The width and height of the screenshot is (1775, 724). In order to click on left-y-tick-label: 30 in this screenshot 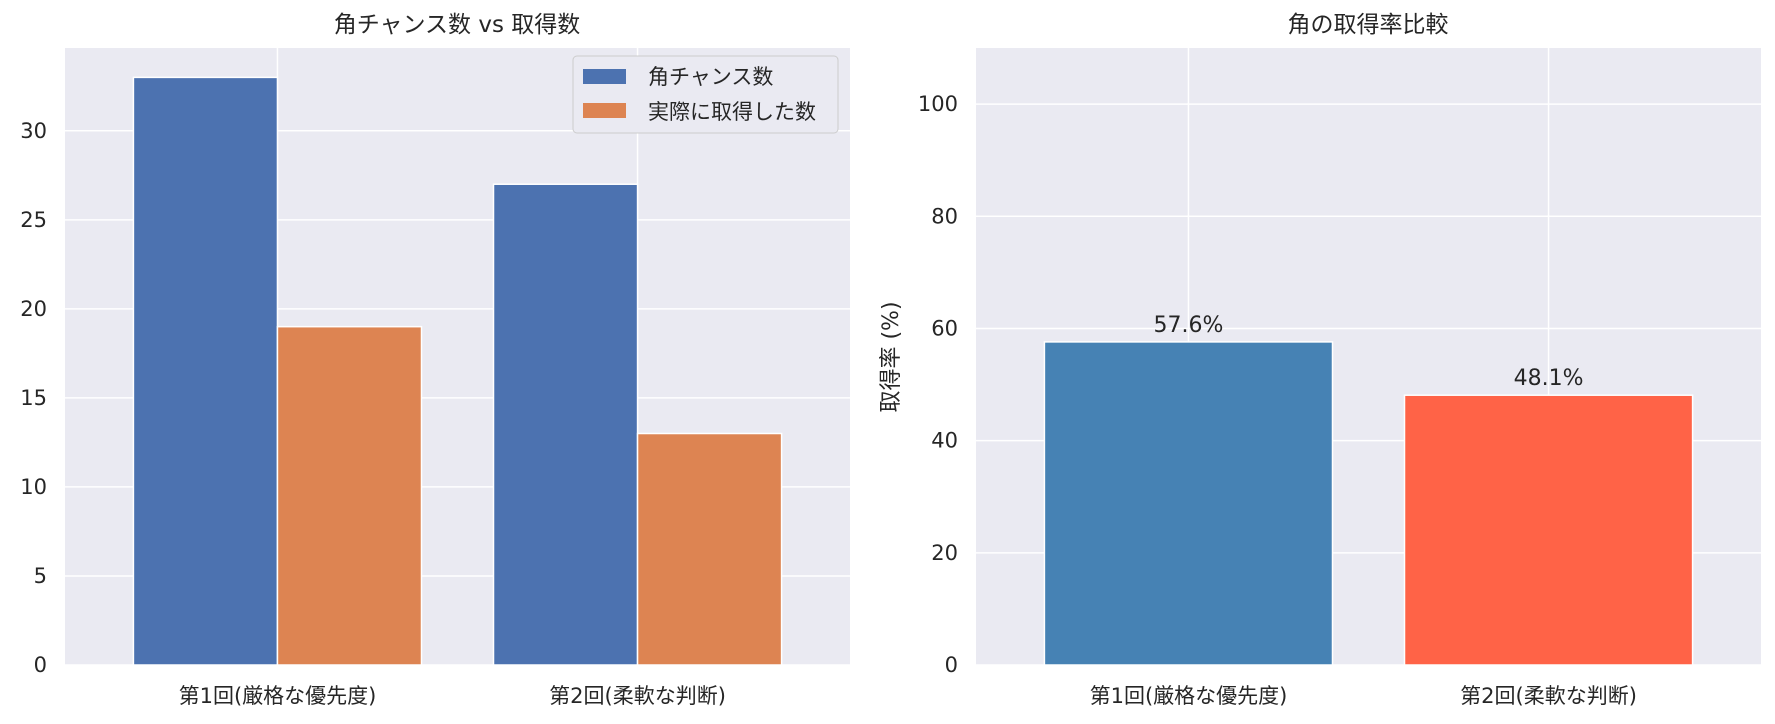, I will do `click(33, 131)`.